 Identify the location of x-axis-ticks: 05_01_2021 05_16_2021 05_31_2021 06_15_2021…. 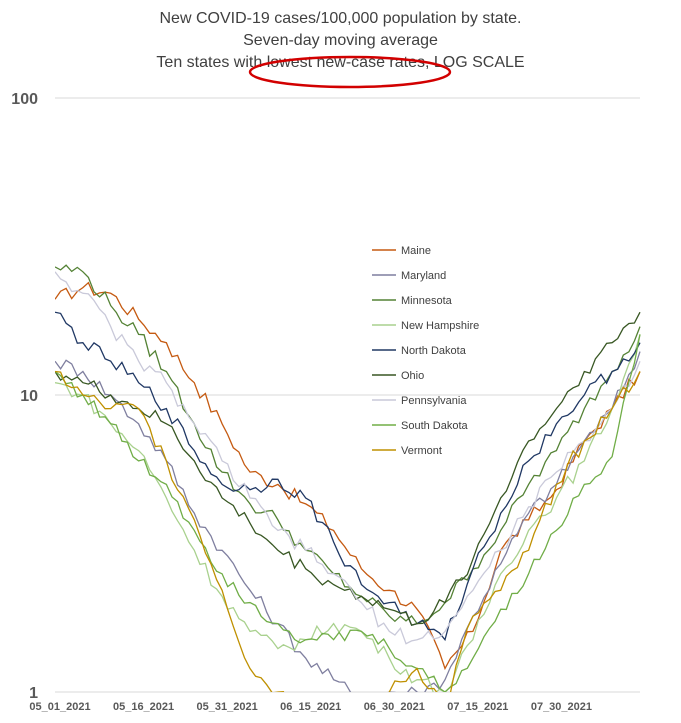
(310, 707).